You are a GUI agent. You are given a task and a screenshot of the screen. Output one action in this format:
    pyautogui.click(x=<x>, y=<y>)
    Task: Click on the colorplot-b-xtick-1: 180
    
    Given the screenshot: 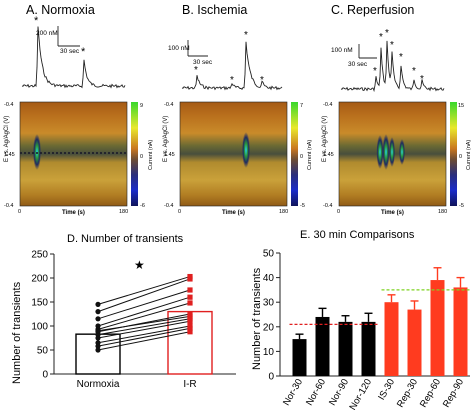 What is the action you would take?
    pyautogui.click(x=283, y=212)
    